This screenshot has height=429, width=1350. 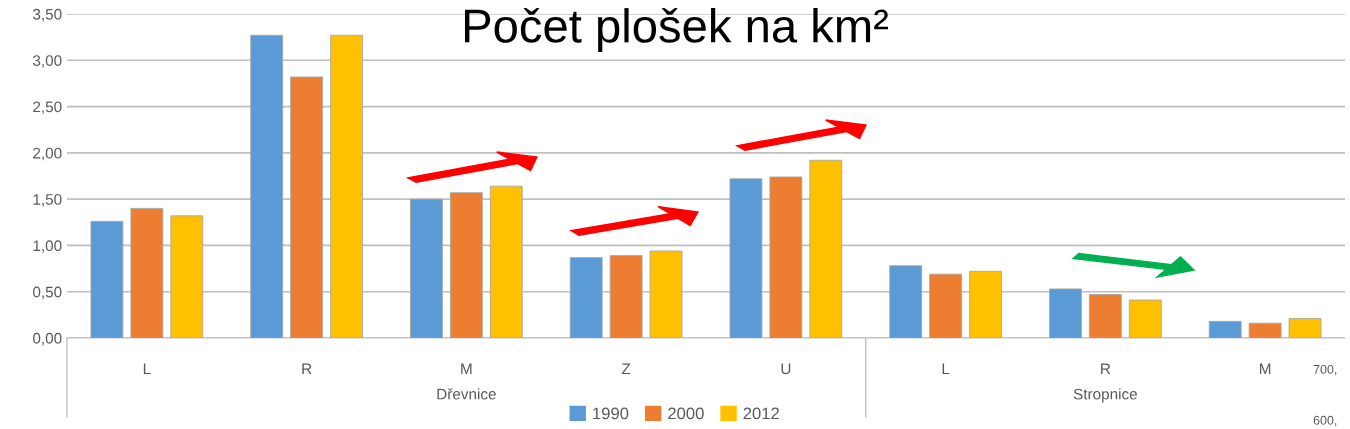 What do you see at coordinates (611, 413) in the screenshot?
I see `legend-label: 1990` at bounding box center [611, 413].